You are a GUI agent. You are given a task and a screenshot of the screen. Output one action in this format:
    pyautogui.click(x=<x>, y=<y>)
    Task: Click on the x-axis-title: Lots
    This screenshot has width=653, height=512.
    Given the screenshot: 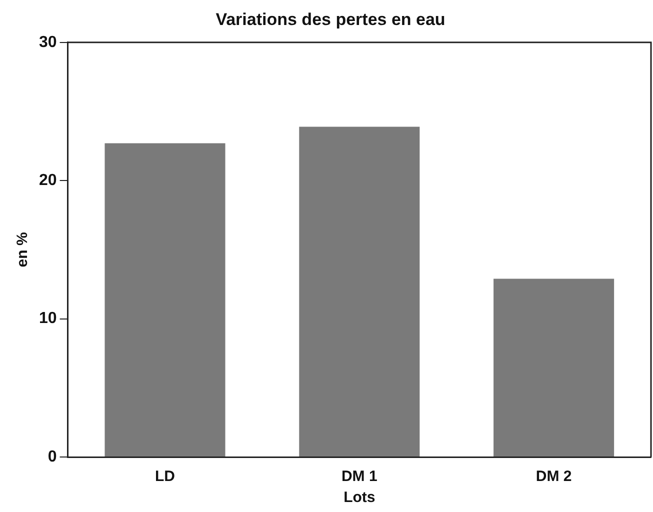 What is the action you would take?
    pyautogui.click(x=360, y=497)
    